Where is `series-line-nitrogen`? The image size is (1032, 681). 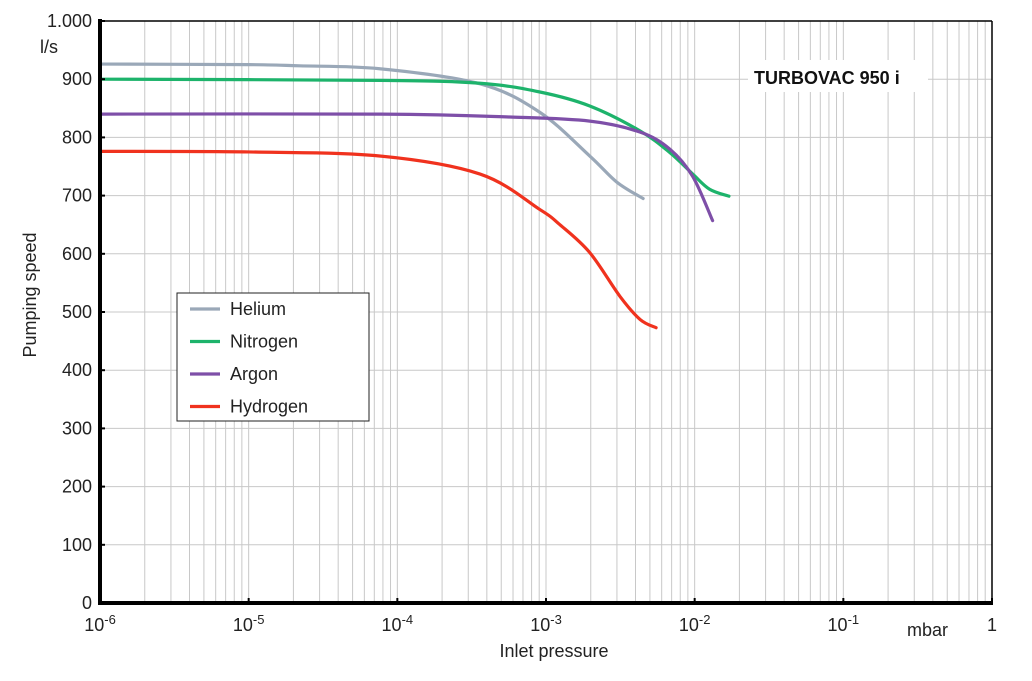
series-line-nitrogen is located at coordinates (414, 137).